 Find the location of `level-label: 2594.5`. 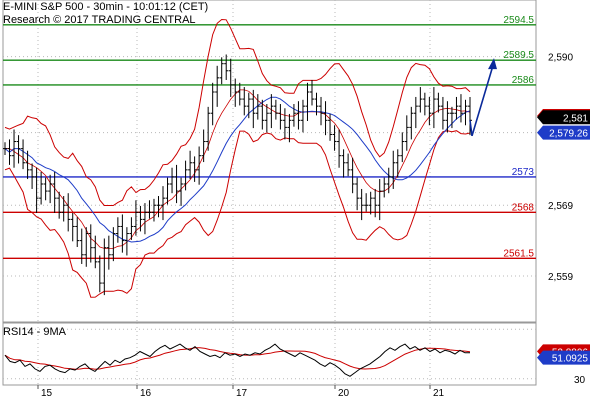

level-label: 2594.5 is located at coordinates (518, 20).